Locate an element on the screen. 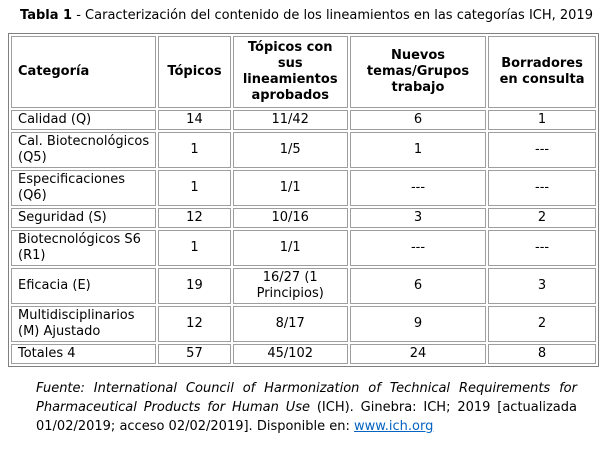 The height and width of the screenshot is (472, 613). cell-aprobados: 45/102 is located at coordinates (290, 354).